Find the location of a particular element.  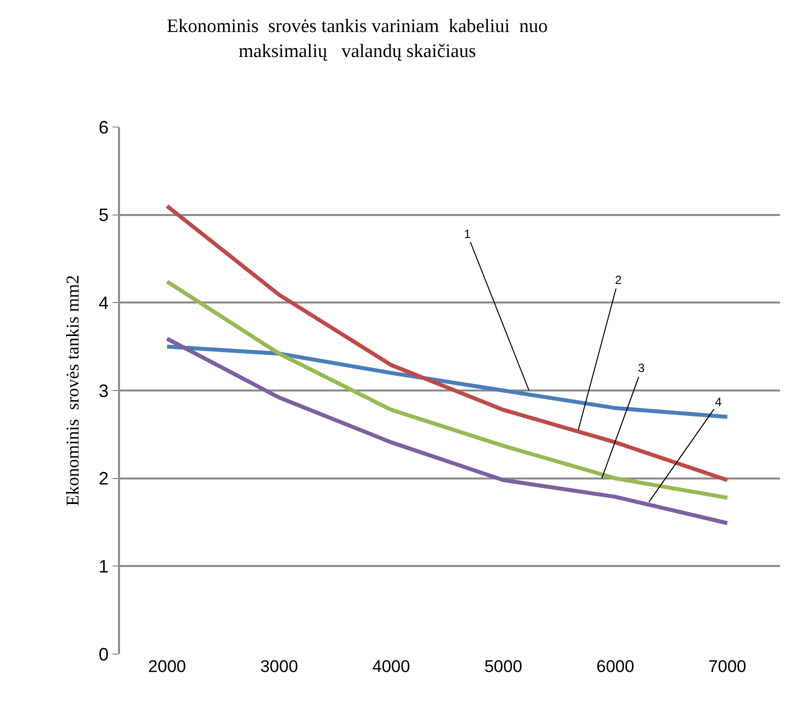

y-tick-label: 1 is located at coordinates (103, 566).